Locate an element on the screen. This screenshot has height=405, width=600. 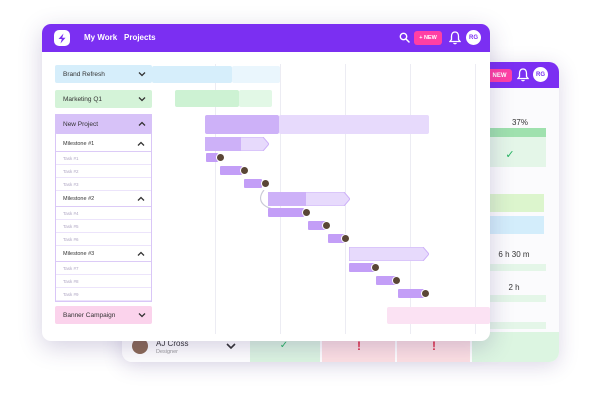
back-hours-value-2: 2 h is located at coordinates (514, 287).